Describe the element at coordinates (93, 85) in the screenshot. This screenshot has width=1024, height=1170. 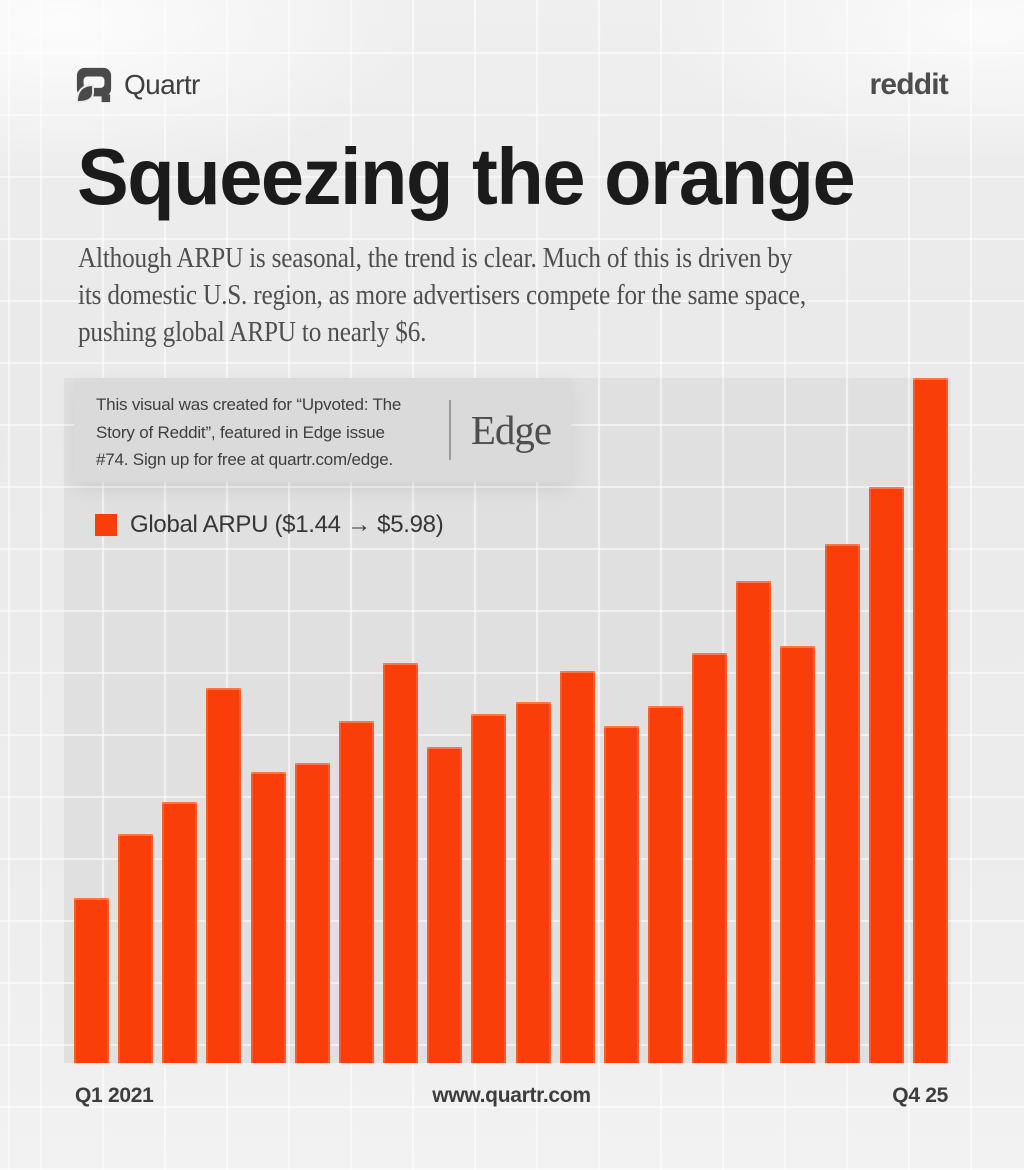
I see `quartr-logo-icon` at that location.